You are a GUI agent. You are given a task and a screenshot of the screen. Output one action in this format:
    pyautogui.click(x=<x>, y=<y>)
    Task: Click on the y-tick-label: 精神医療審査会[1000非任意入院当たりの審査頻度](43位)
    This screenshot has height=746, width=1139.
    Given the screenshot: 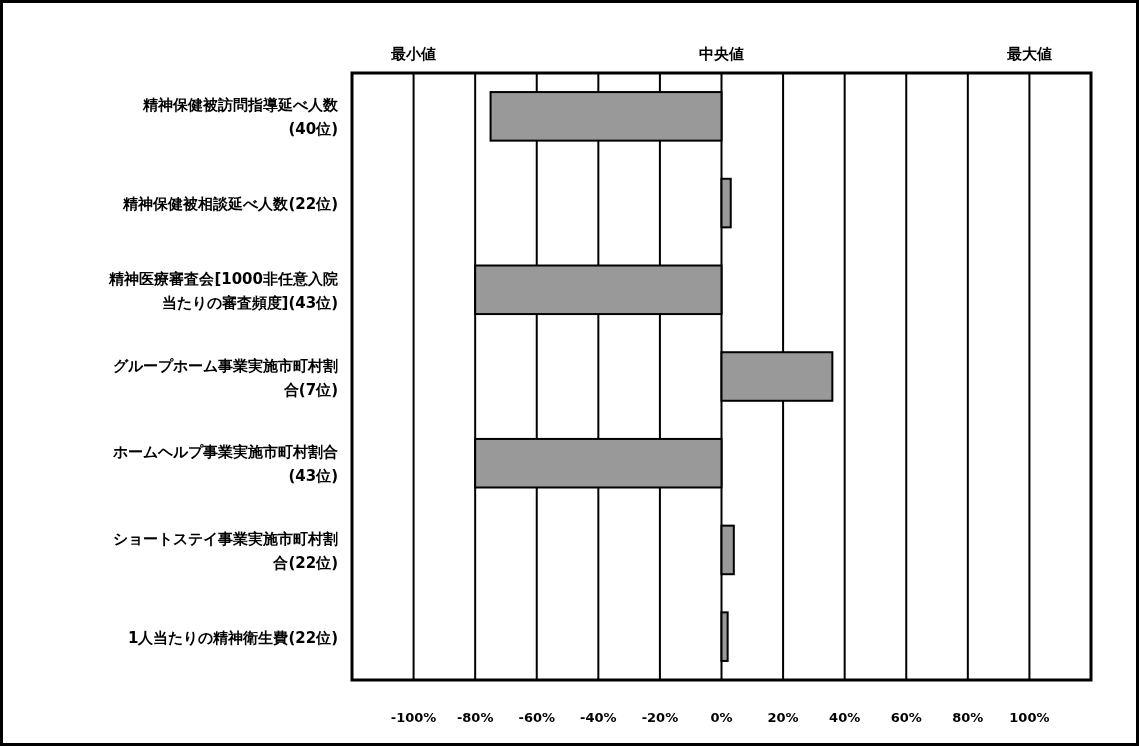 What is the action you would take?
    pyautogui.click(x=223, y=290)
    